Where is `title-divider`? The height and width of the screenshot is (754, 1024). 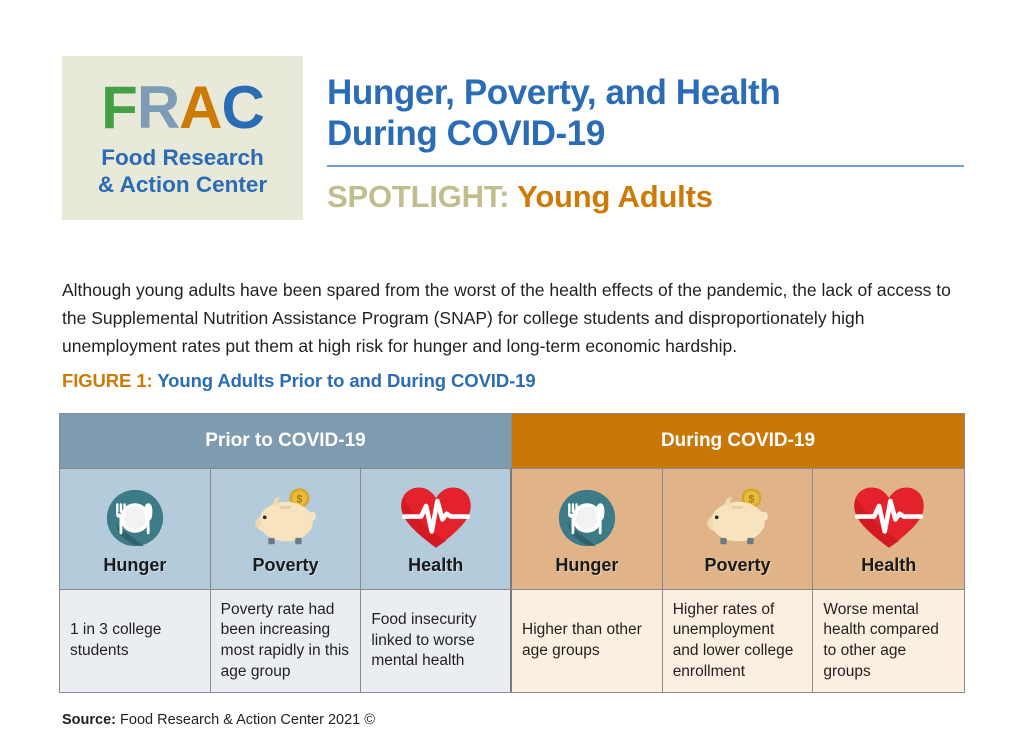 title-divider is located at coordinates (645, 165).